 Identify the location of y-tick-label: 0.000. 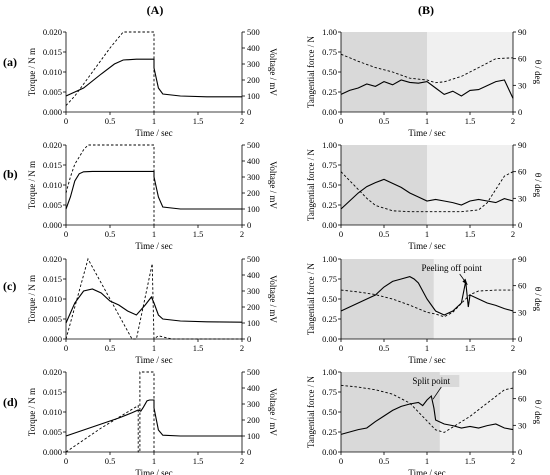
(52, 452).